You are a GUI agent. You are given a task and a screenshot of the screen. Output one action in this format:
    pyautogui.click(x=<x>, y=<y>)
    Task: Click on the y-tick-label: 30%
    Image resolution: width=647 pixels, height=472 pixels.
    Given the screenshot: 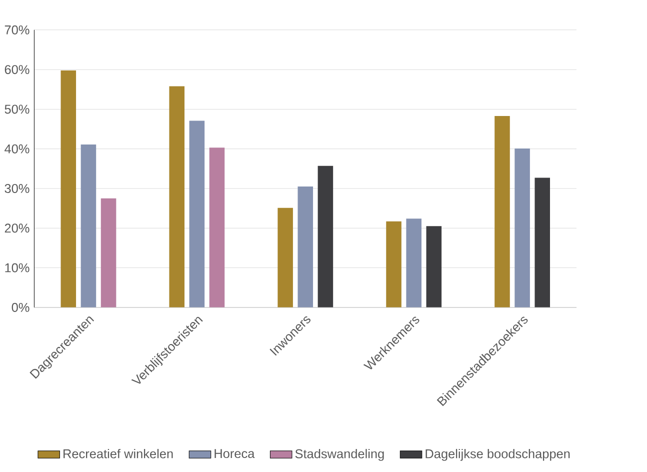 What is the action you would take?
    pyautogui.click(x=17, y=189)
    